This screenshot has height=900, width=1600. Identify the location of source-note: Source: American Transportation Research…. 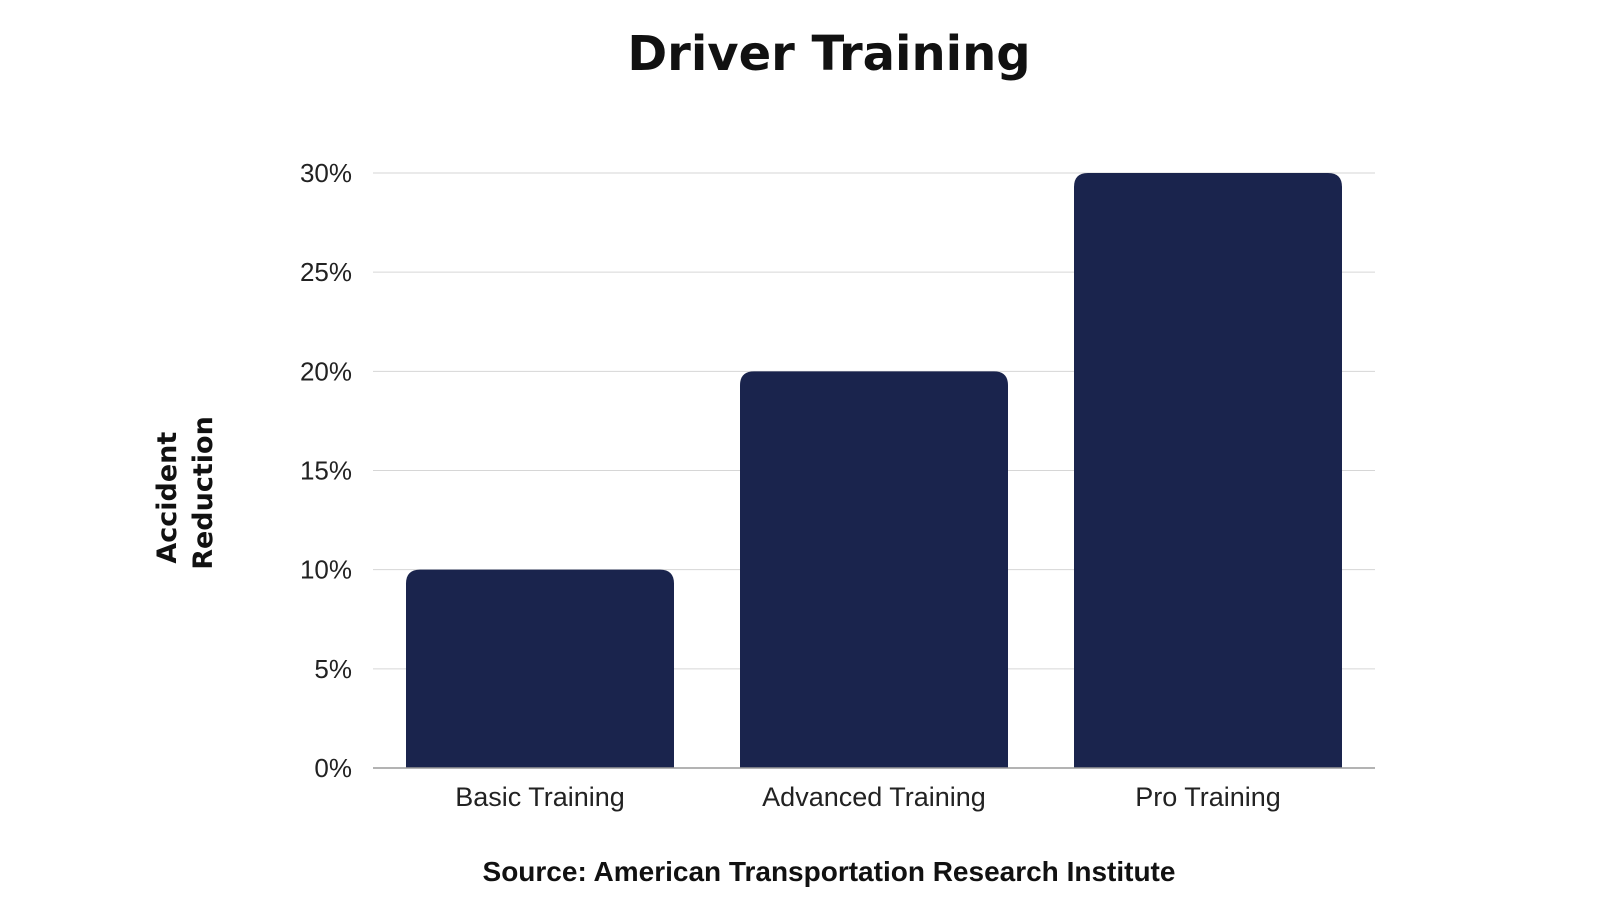
(829, 871).